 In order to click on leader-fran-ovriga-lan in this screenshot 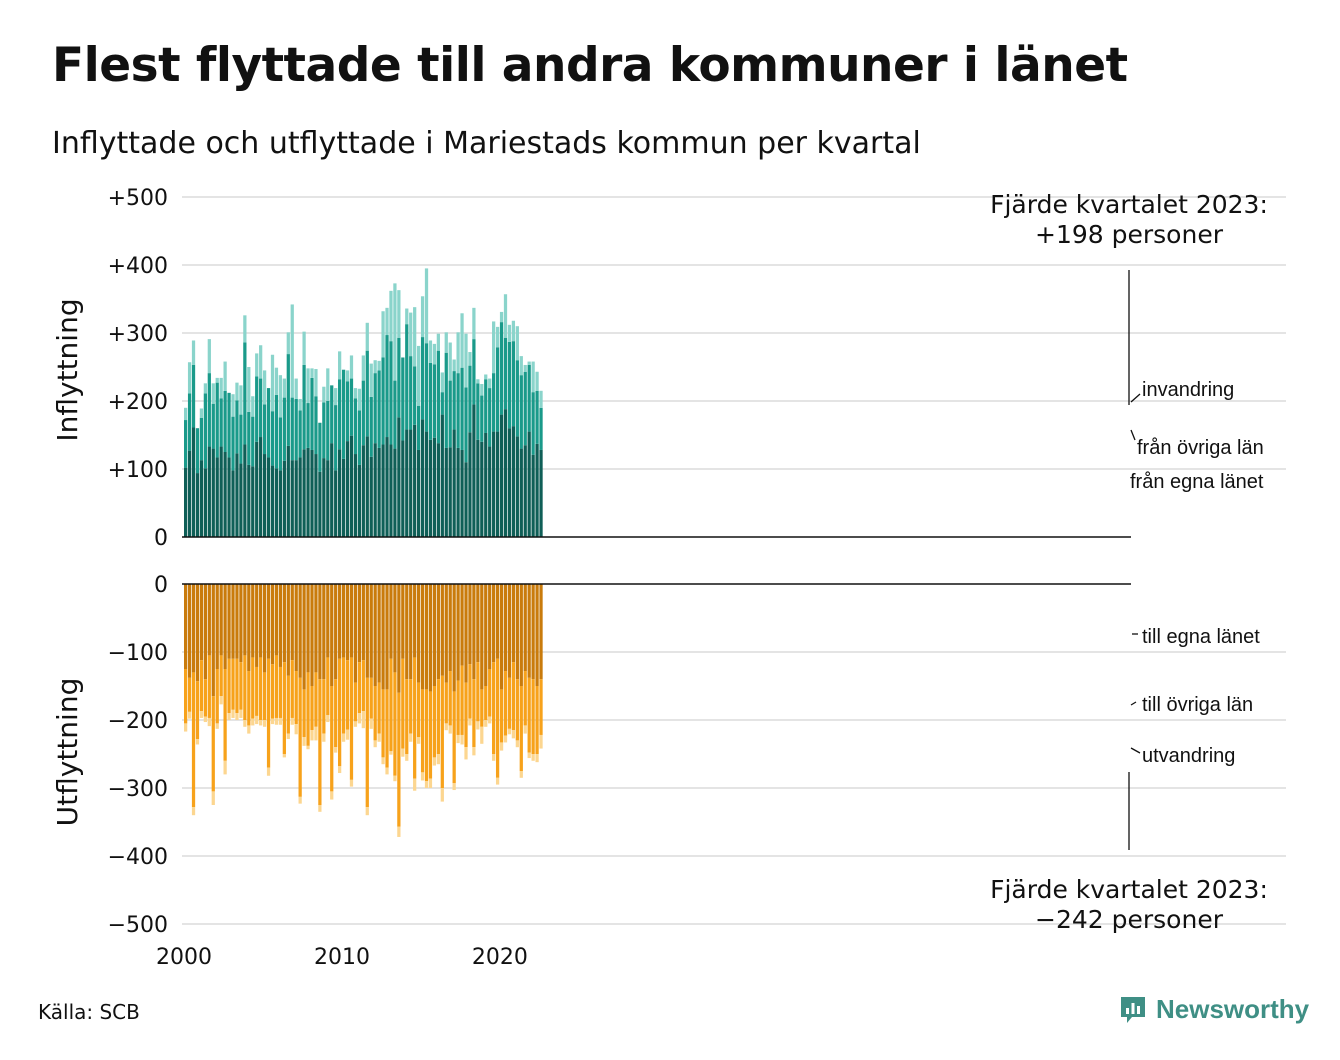, I will do `click(1133, 435)`.